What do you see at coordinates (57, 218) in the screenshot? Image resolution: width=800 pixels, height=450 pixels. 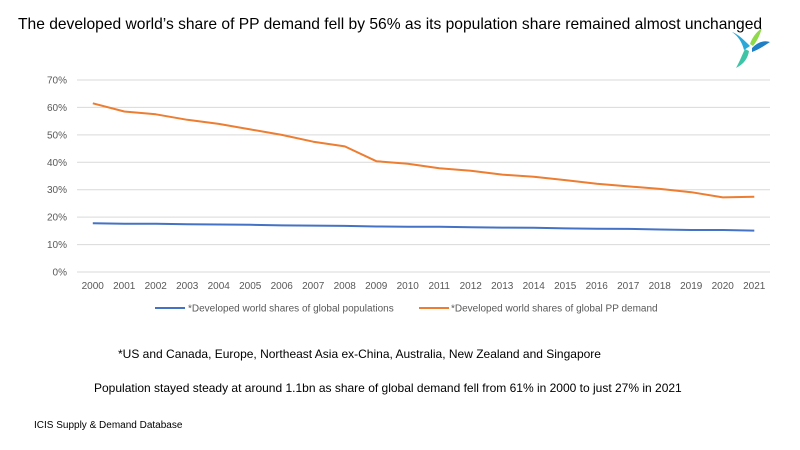 I see `y-tick-label: 20%` at bounding box center [57, 218].